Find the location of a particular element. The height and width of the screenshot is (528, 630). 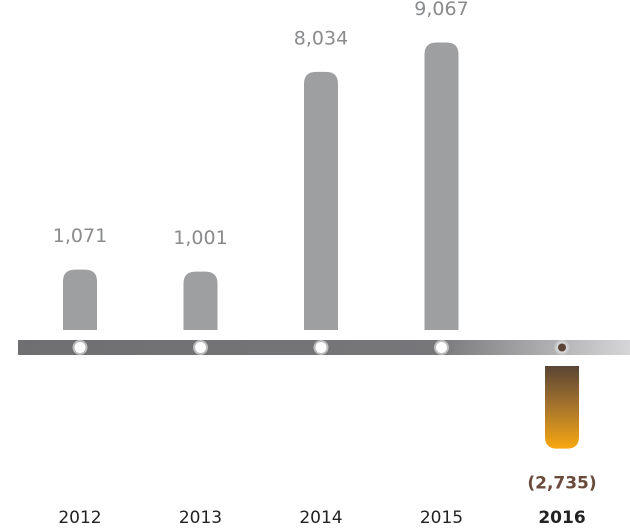

x-tick-label: 2016 is located at coordinates (561, 518).